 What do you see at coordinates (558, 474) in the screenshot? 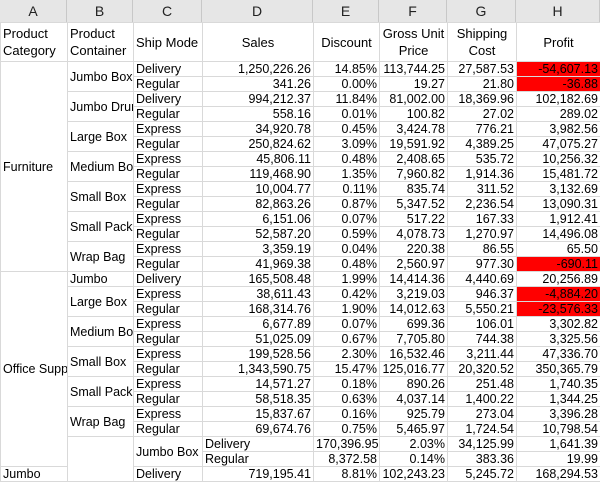
I see `profit-cell: 168,294.53` at bounding box center [558, 474].